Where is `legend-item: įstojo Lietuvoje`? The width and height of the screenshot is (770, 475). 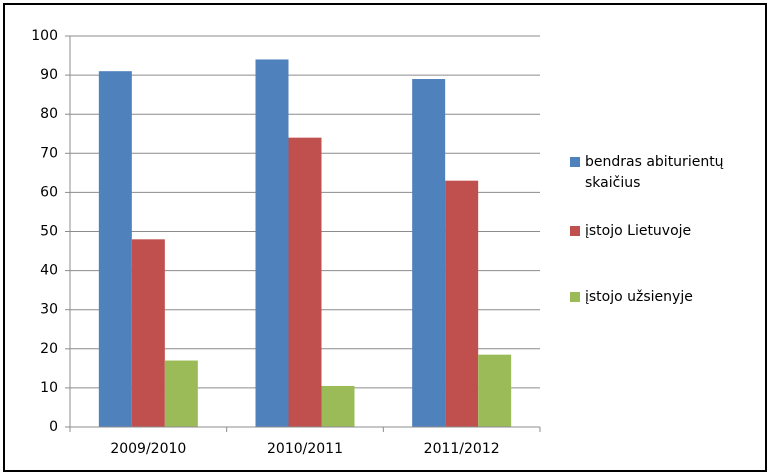 legend-item: įstojo Lietuvoje is located at coordinates (660, 231).